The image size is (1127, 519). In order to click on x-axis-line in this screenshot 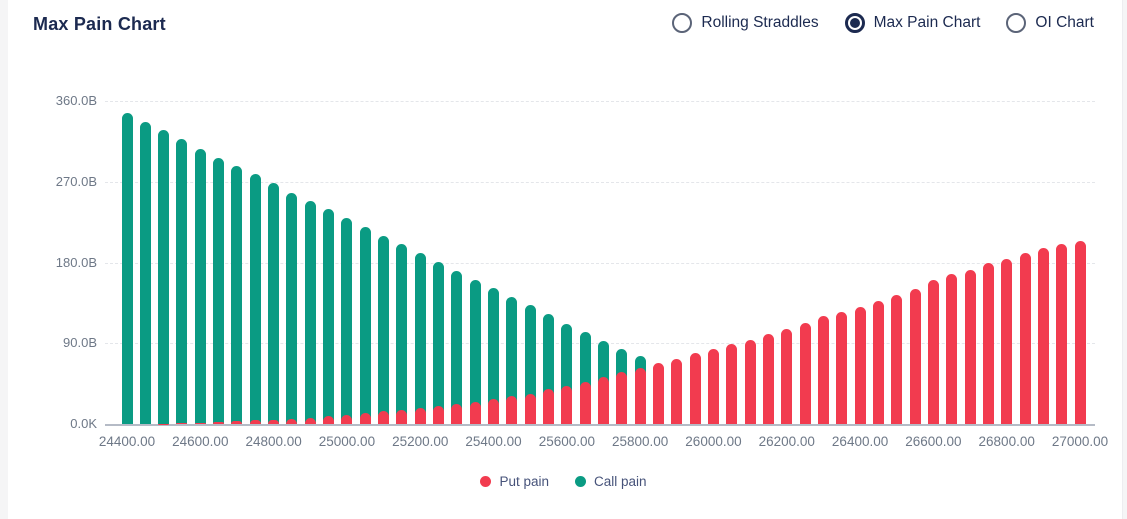, I will do `click(600, 425)`.